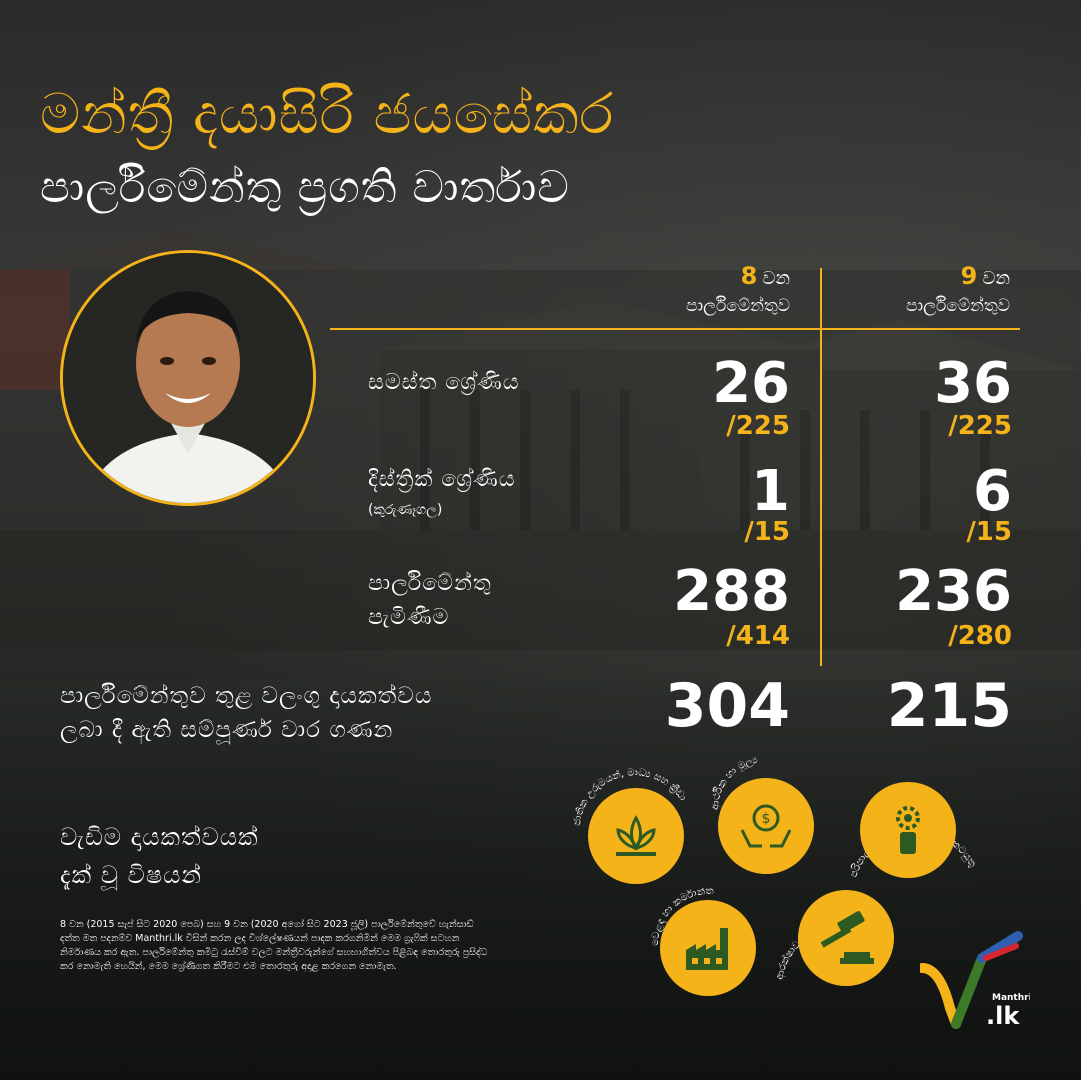 This screenshot has height=1080, width=1081. Describe the element at coordinates (227, 730) in the screenshot. I see `contributions-label-line2: ලබා දී ඇති සම්පූර්ණ වාර ගණන` at that location.